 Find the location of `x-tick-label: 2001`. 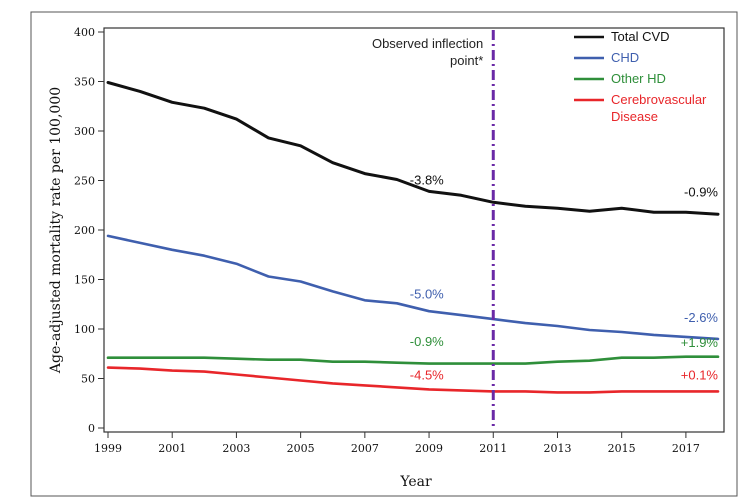

x-tick-label: 2001 is located at coordinates (172, 448).